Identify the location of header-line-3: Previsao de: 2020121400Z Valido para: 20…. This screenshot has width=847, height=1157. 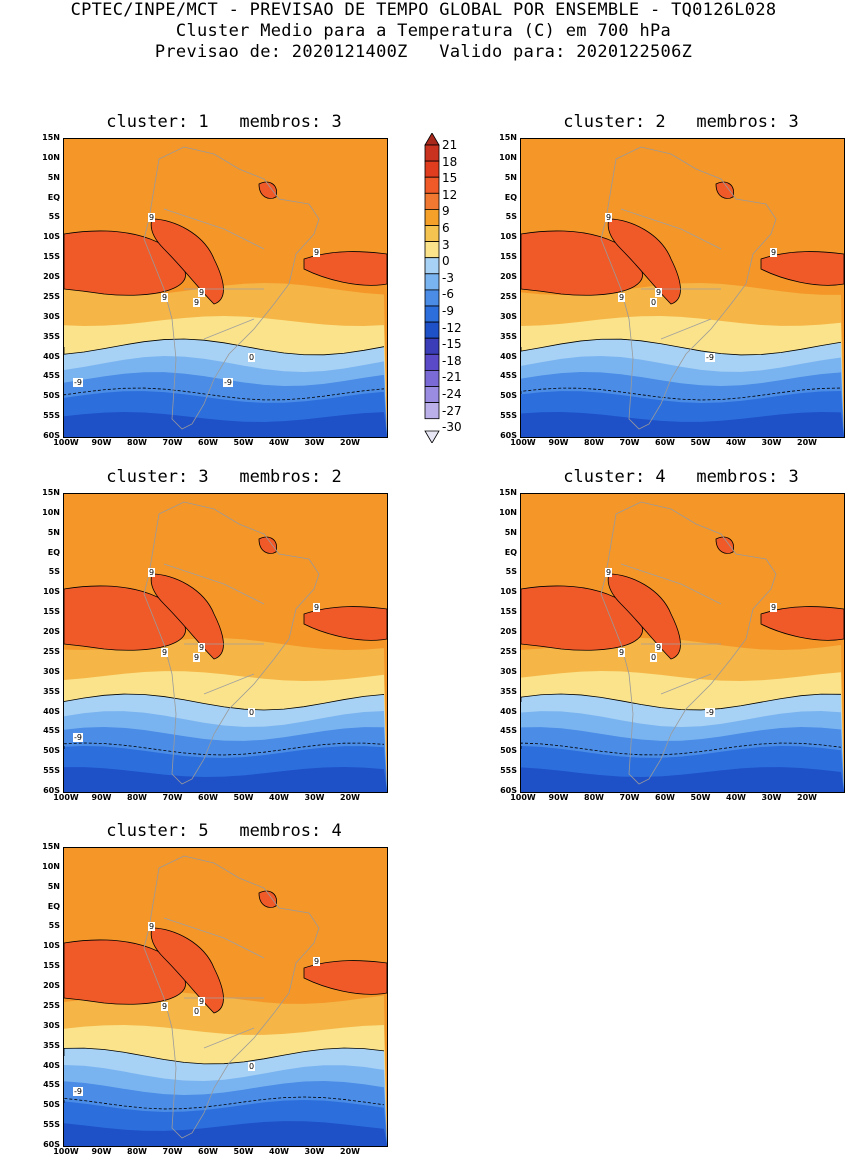
(423, 52).